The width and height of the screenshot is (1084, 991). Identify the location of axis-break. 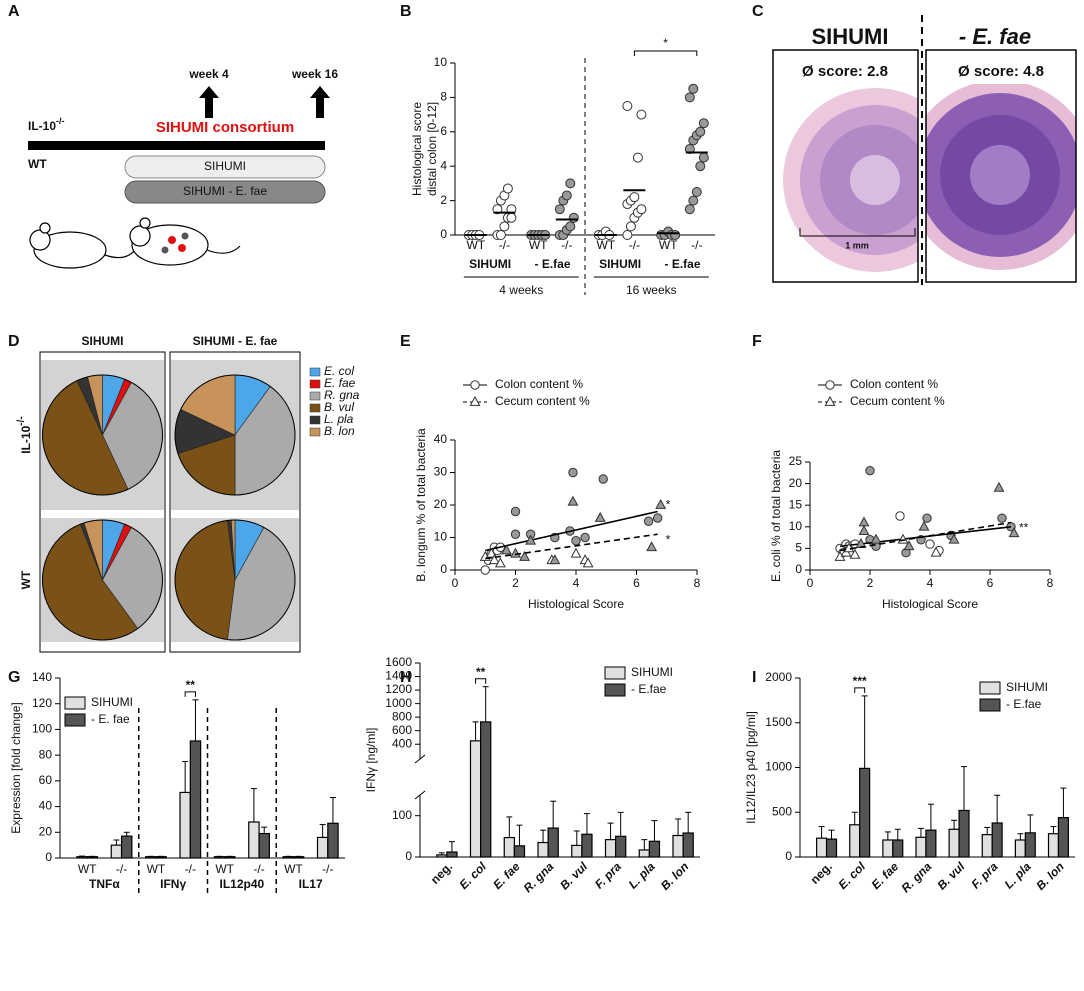
(420, 795).